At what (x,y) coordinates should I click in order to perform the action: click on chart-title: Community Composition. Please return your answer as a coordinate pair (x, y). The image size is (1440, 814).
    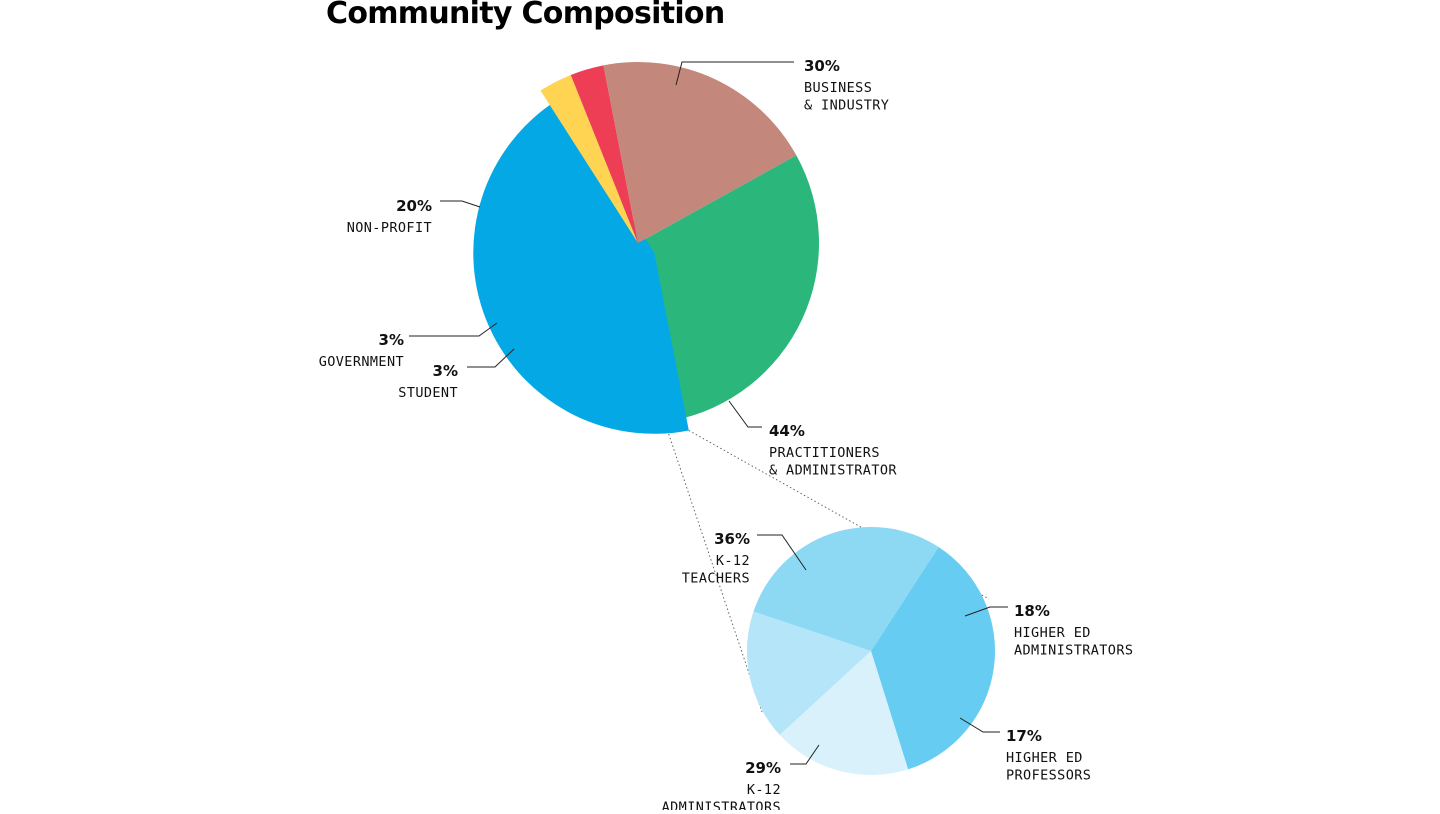
    Looking at the image, I should click on (525, 15).